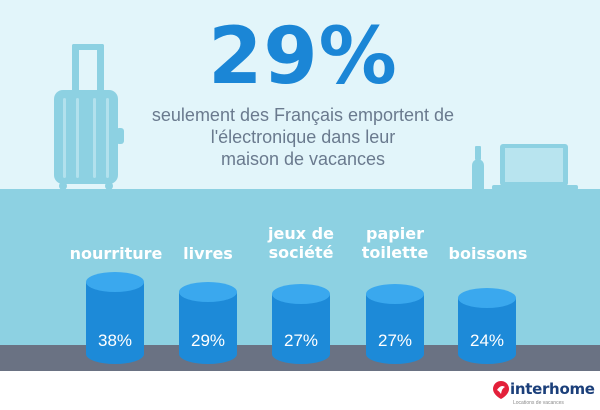  What do you see at coordinates (89, 117) in the screenshot?
I see `suitcase-icon` at bounding box center [89, 117].